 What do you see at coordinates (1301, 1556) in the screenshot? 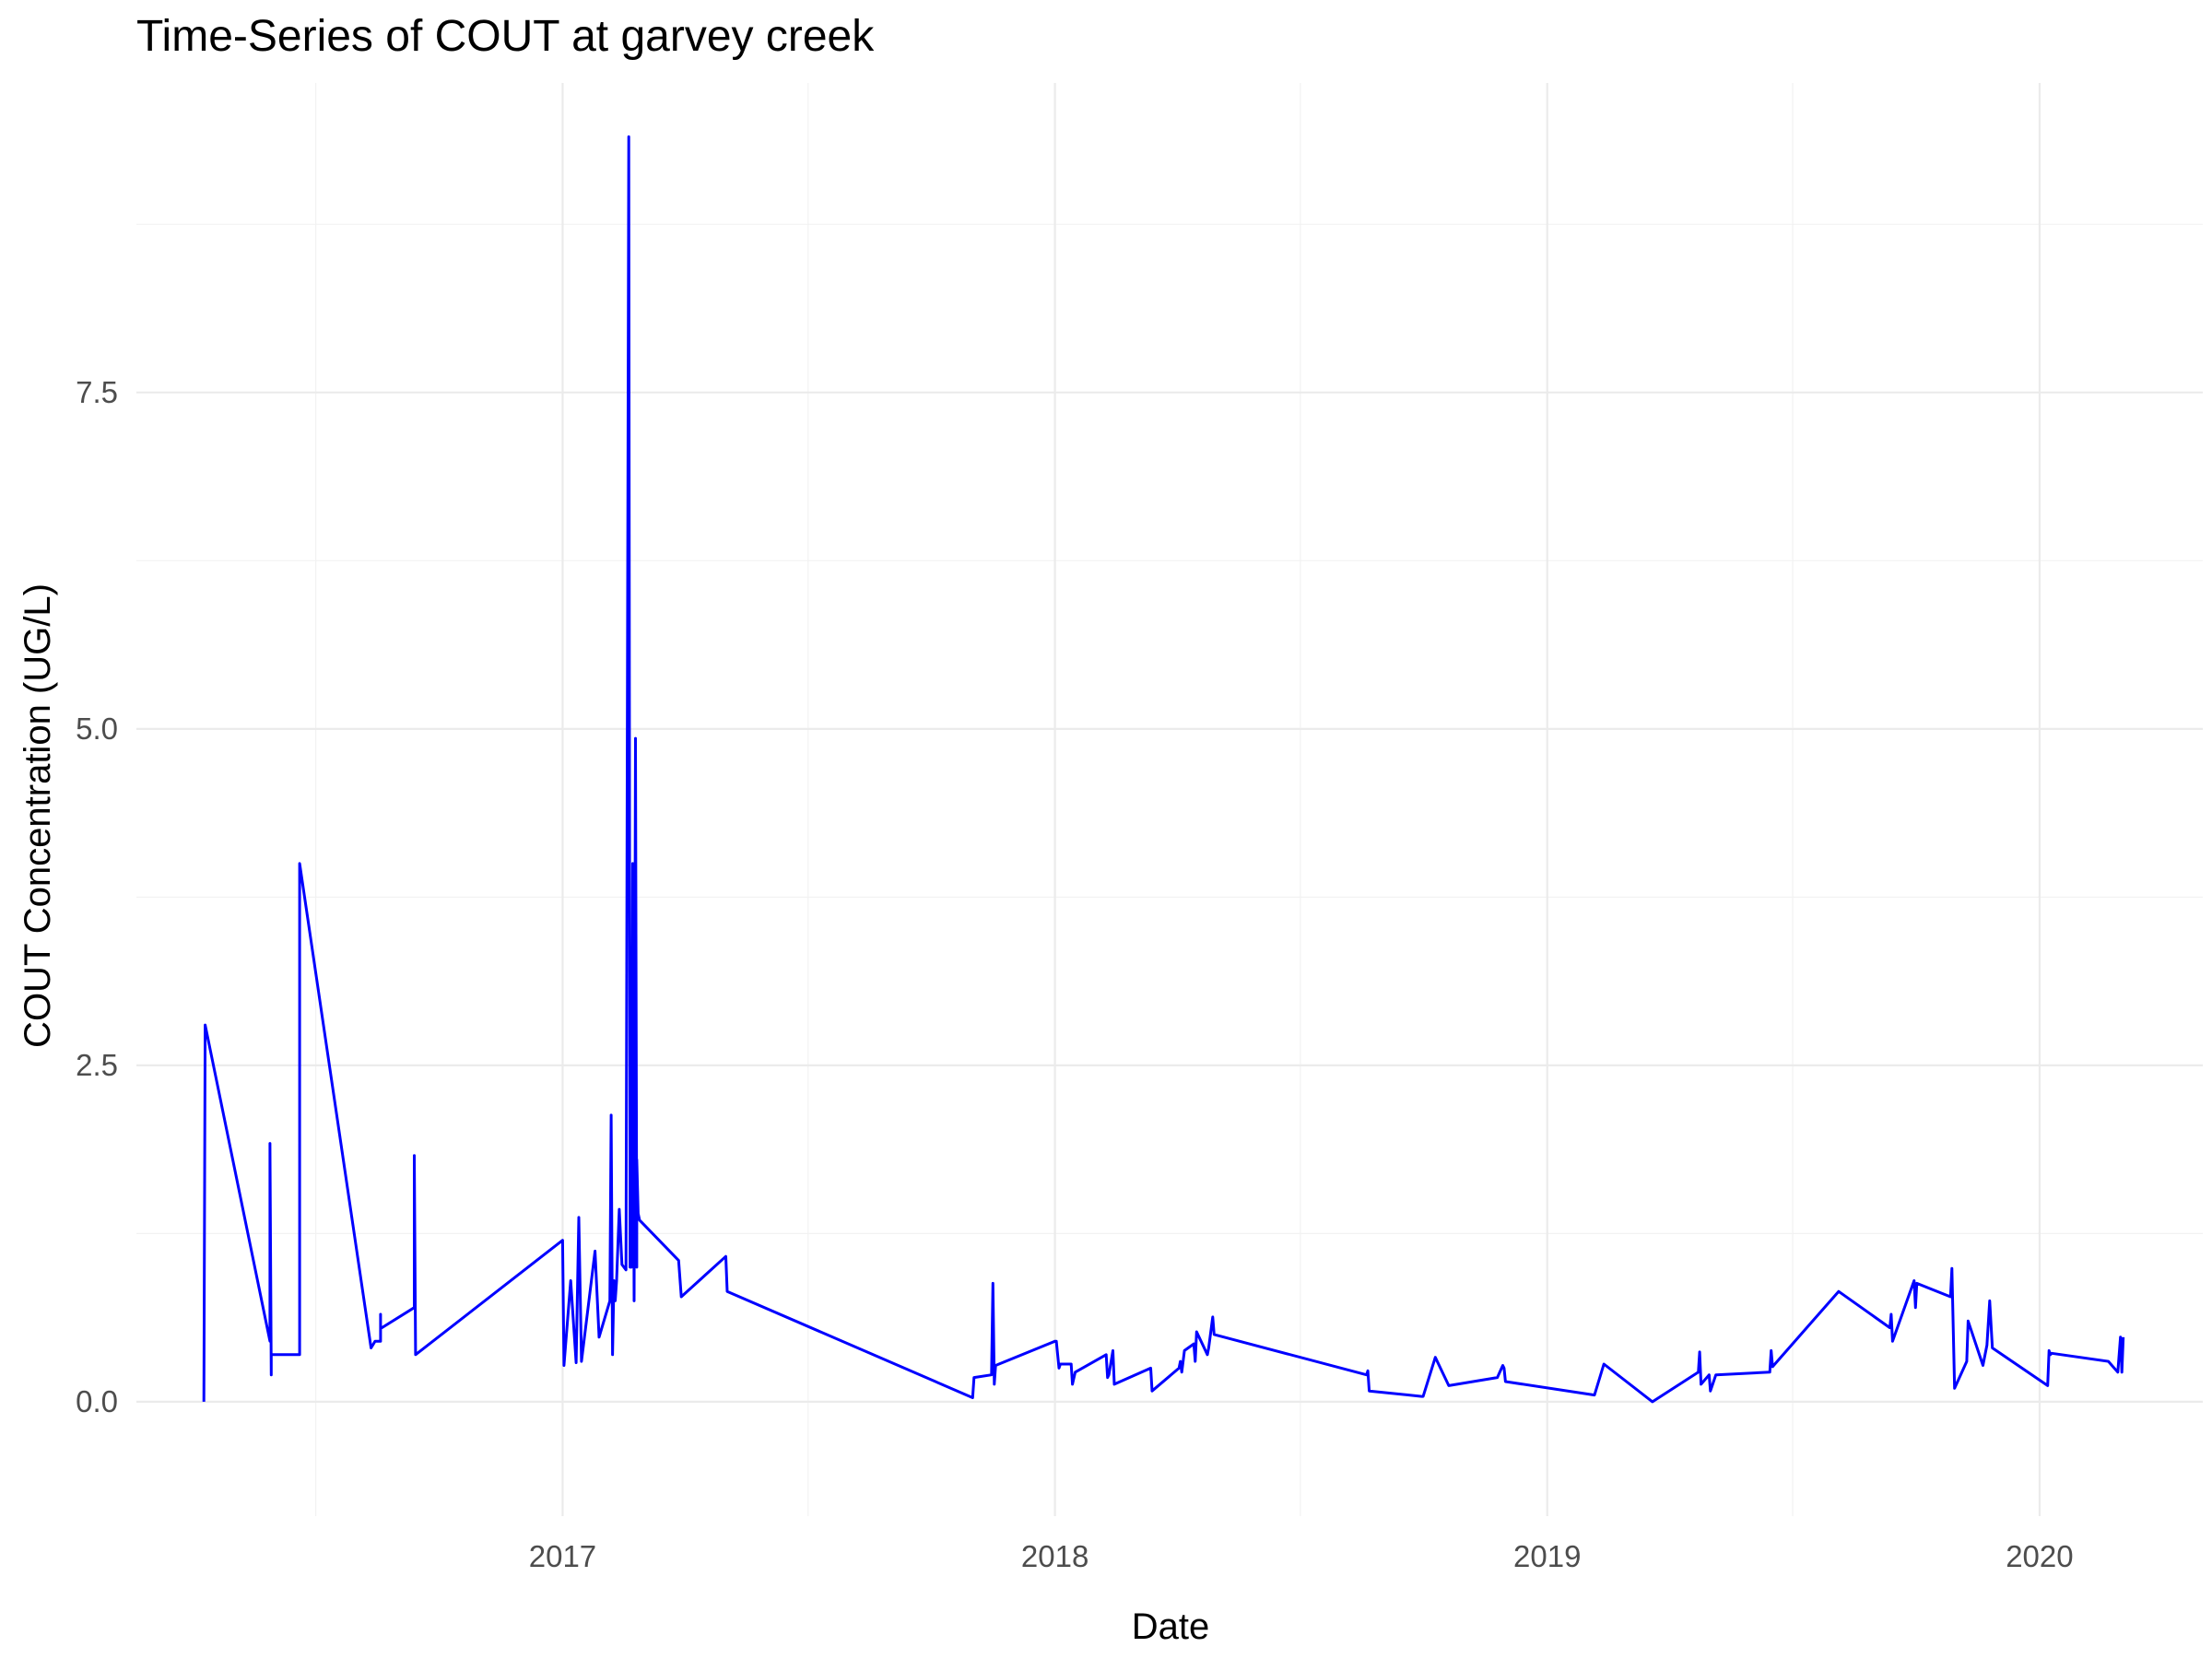
I see `x-axis-tick-labels: 2017 2018 2019 2020` at bounding box center [1301, 1556].